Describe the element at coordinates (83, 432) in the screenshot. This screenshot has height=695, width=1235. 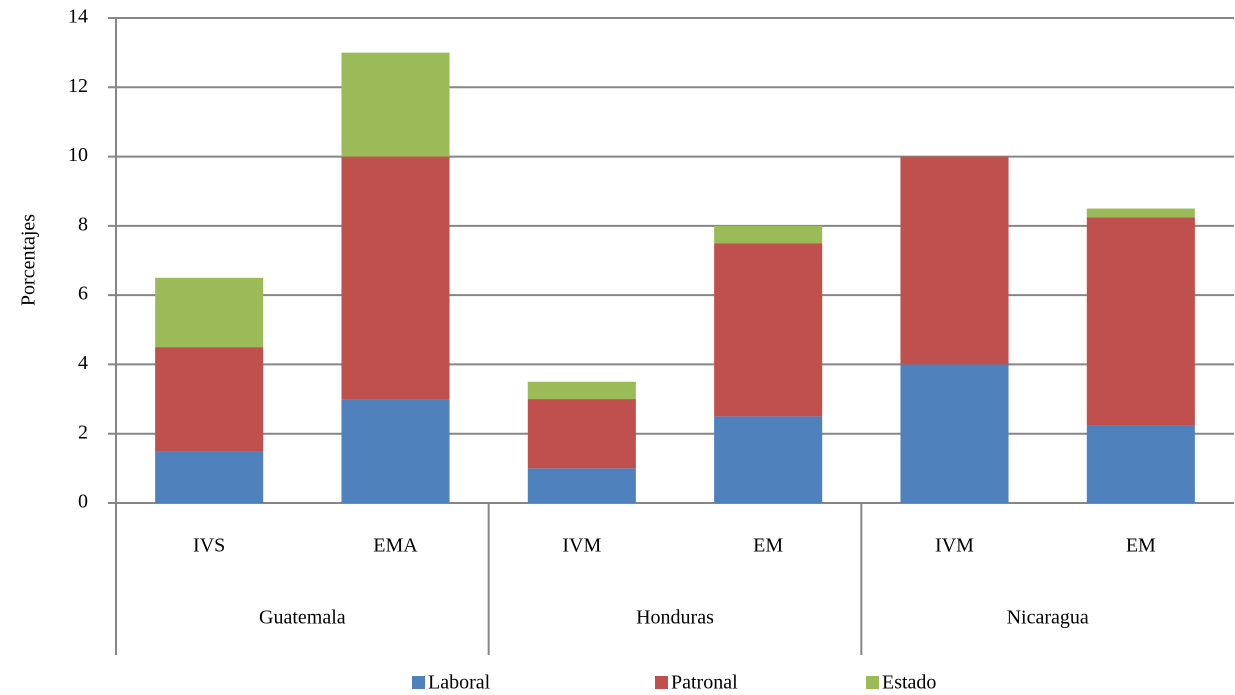
I see `y-tick-label: 2` at that location.